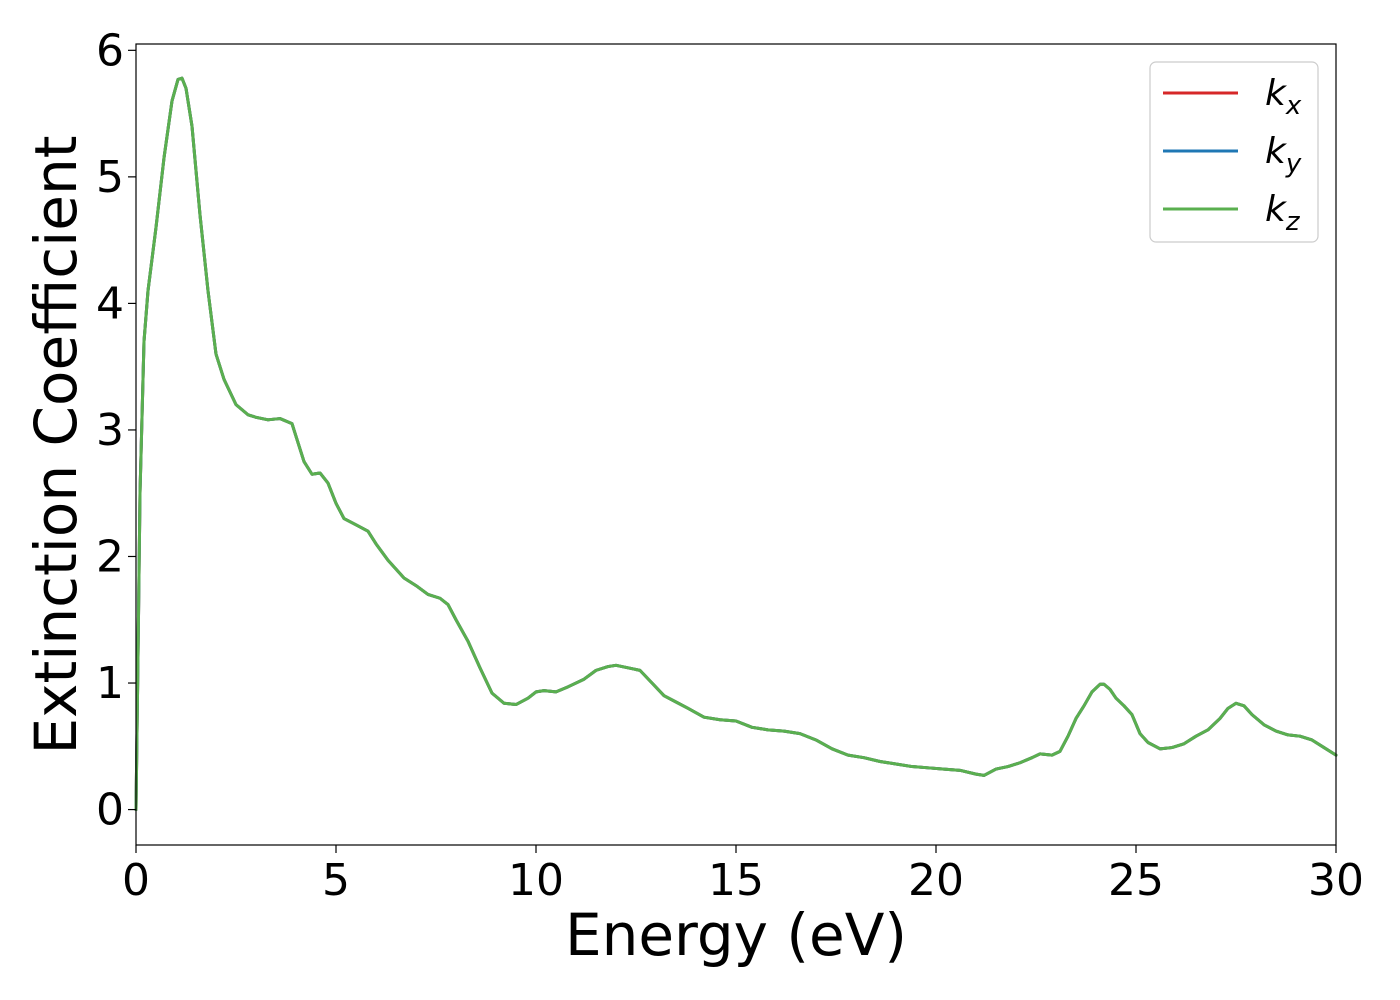 This screenshot has width=1400, height=1000. I want to click on x-tick-label: 15, so click(736, 880).